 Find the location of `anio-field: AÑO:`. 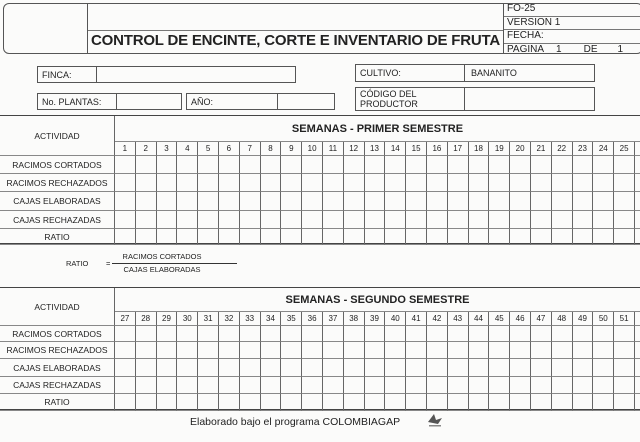

anio-field: AÑO: is located at coordinates (260, 101).